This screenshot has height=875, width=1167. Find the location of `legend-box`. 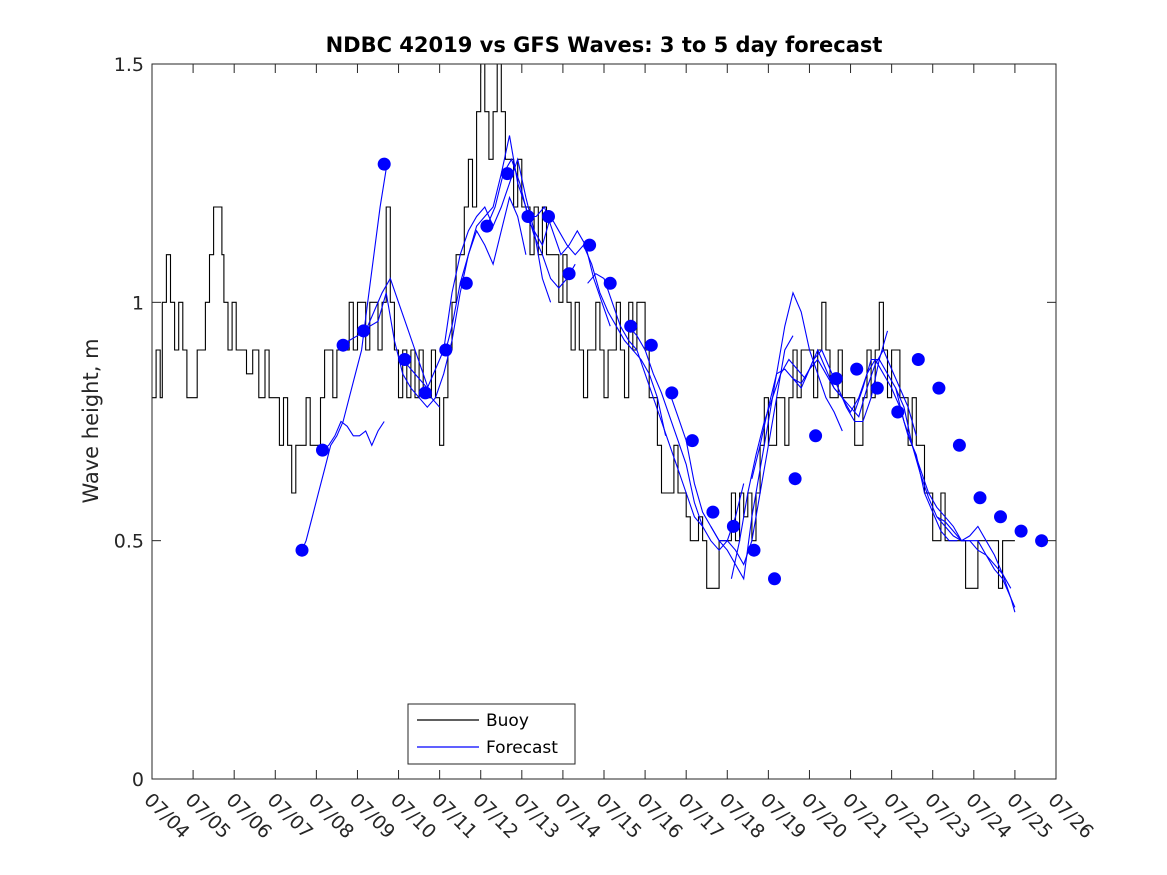

legend-box is located at coordinates (491, 734).